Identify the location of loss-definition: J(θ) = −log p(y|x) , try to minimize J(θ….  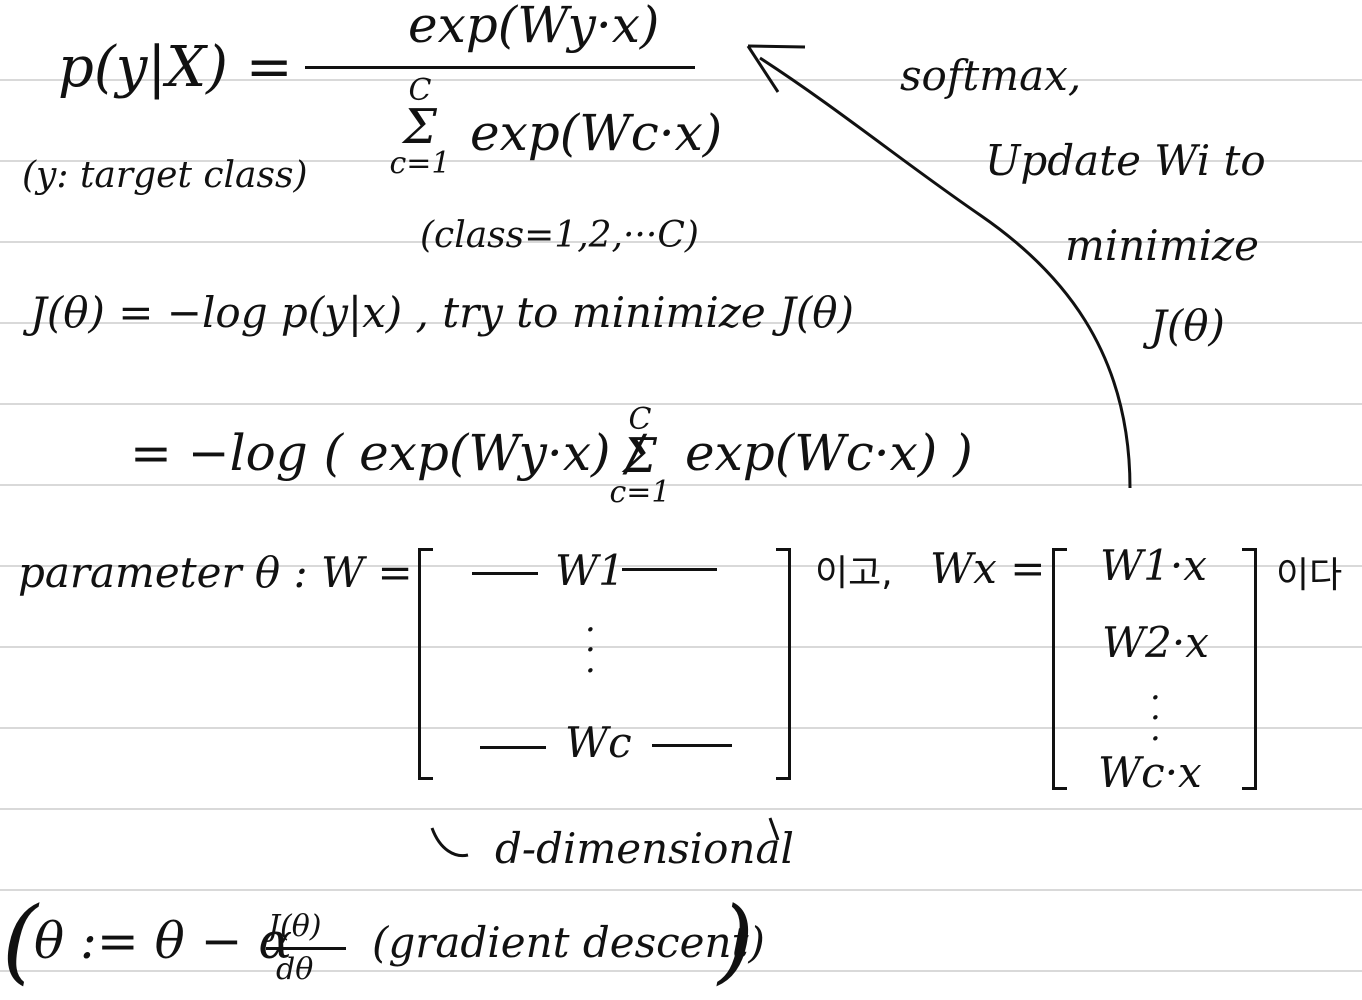
(442, 312).